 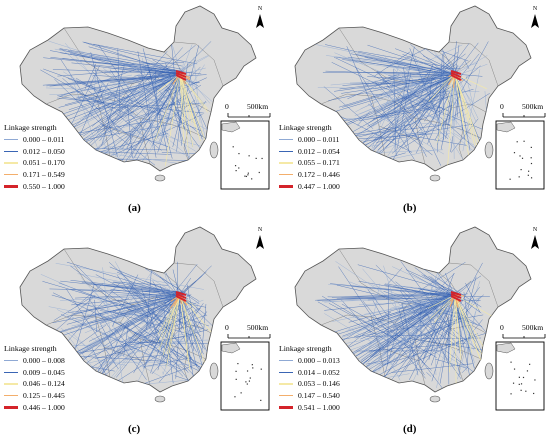 I want to click on legend-item: 0.000 – 0.011, so click(x=34, y=140).